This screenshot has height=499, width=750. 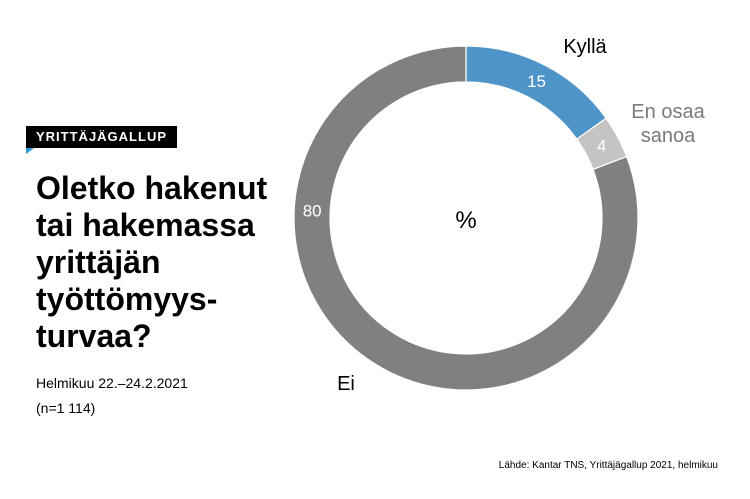 I want to click on sample-size: (n=1 114), so click(x=66, y=408).